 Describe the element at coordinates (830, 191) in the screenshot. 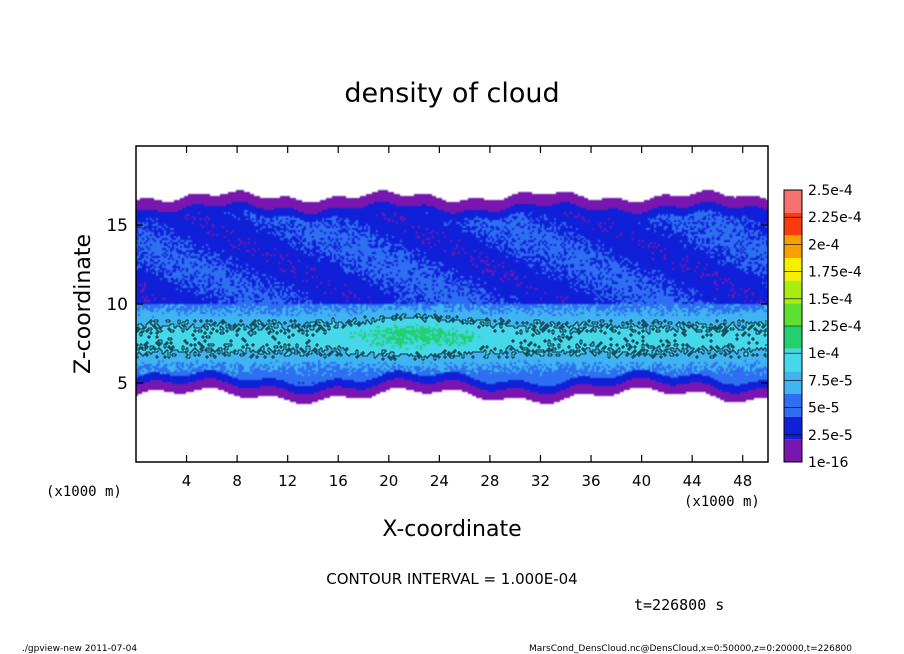

I see `colorbar-label: 2.5e-4` at that location.